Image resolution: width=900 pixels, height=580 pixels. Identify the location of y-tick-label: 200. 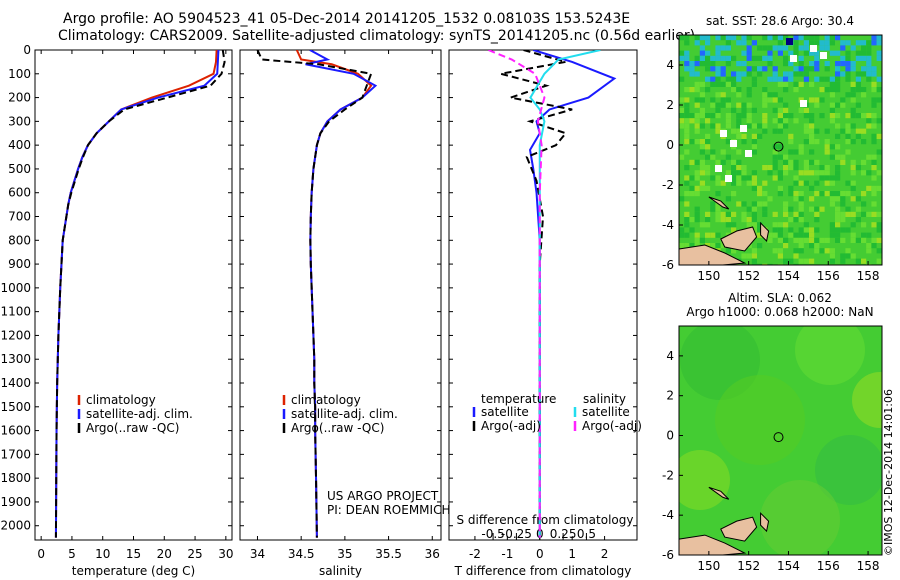
(19, 98).